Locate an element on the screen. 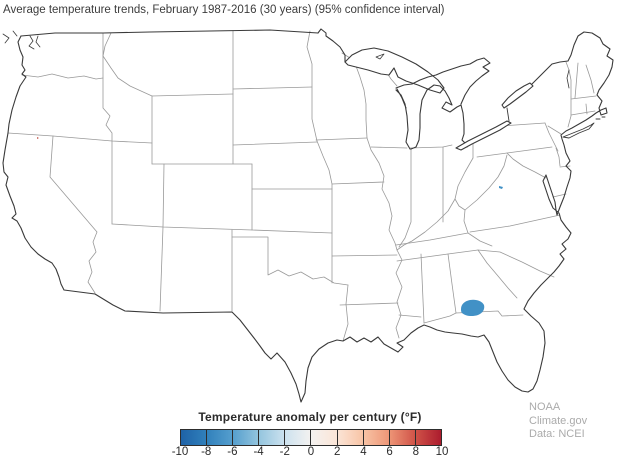  colorbar-tick-label: 6 is located at coordinates (389, 452).